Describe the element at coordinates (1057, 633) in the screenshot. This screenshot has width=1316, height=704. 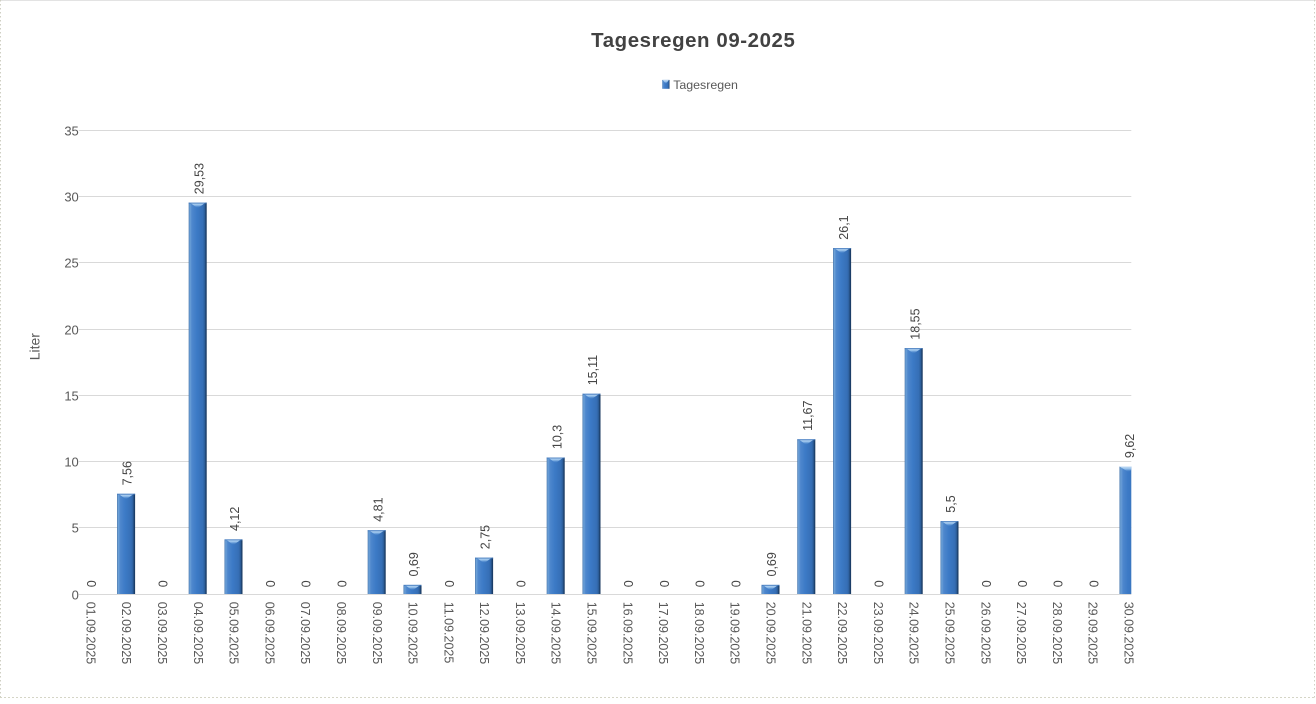
I see `svg-text: 28.09.2025` at that location.